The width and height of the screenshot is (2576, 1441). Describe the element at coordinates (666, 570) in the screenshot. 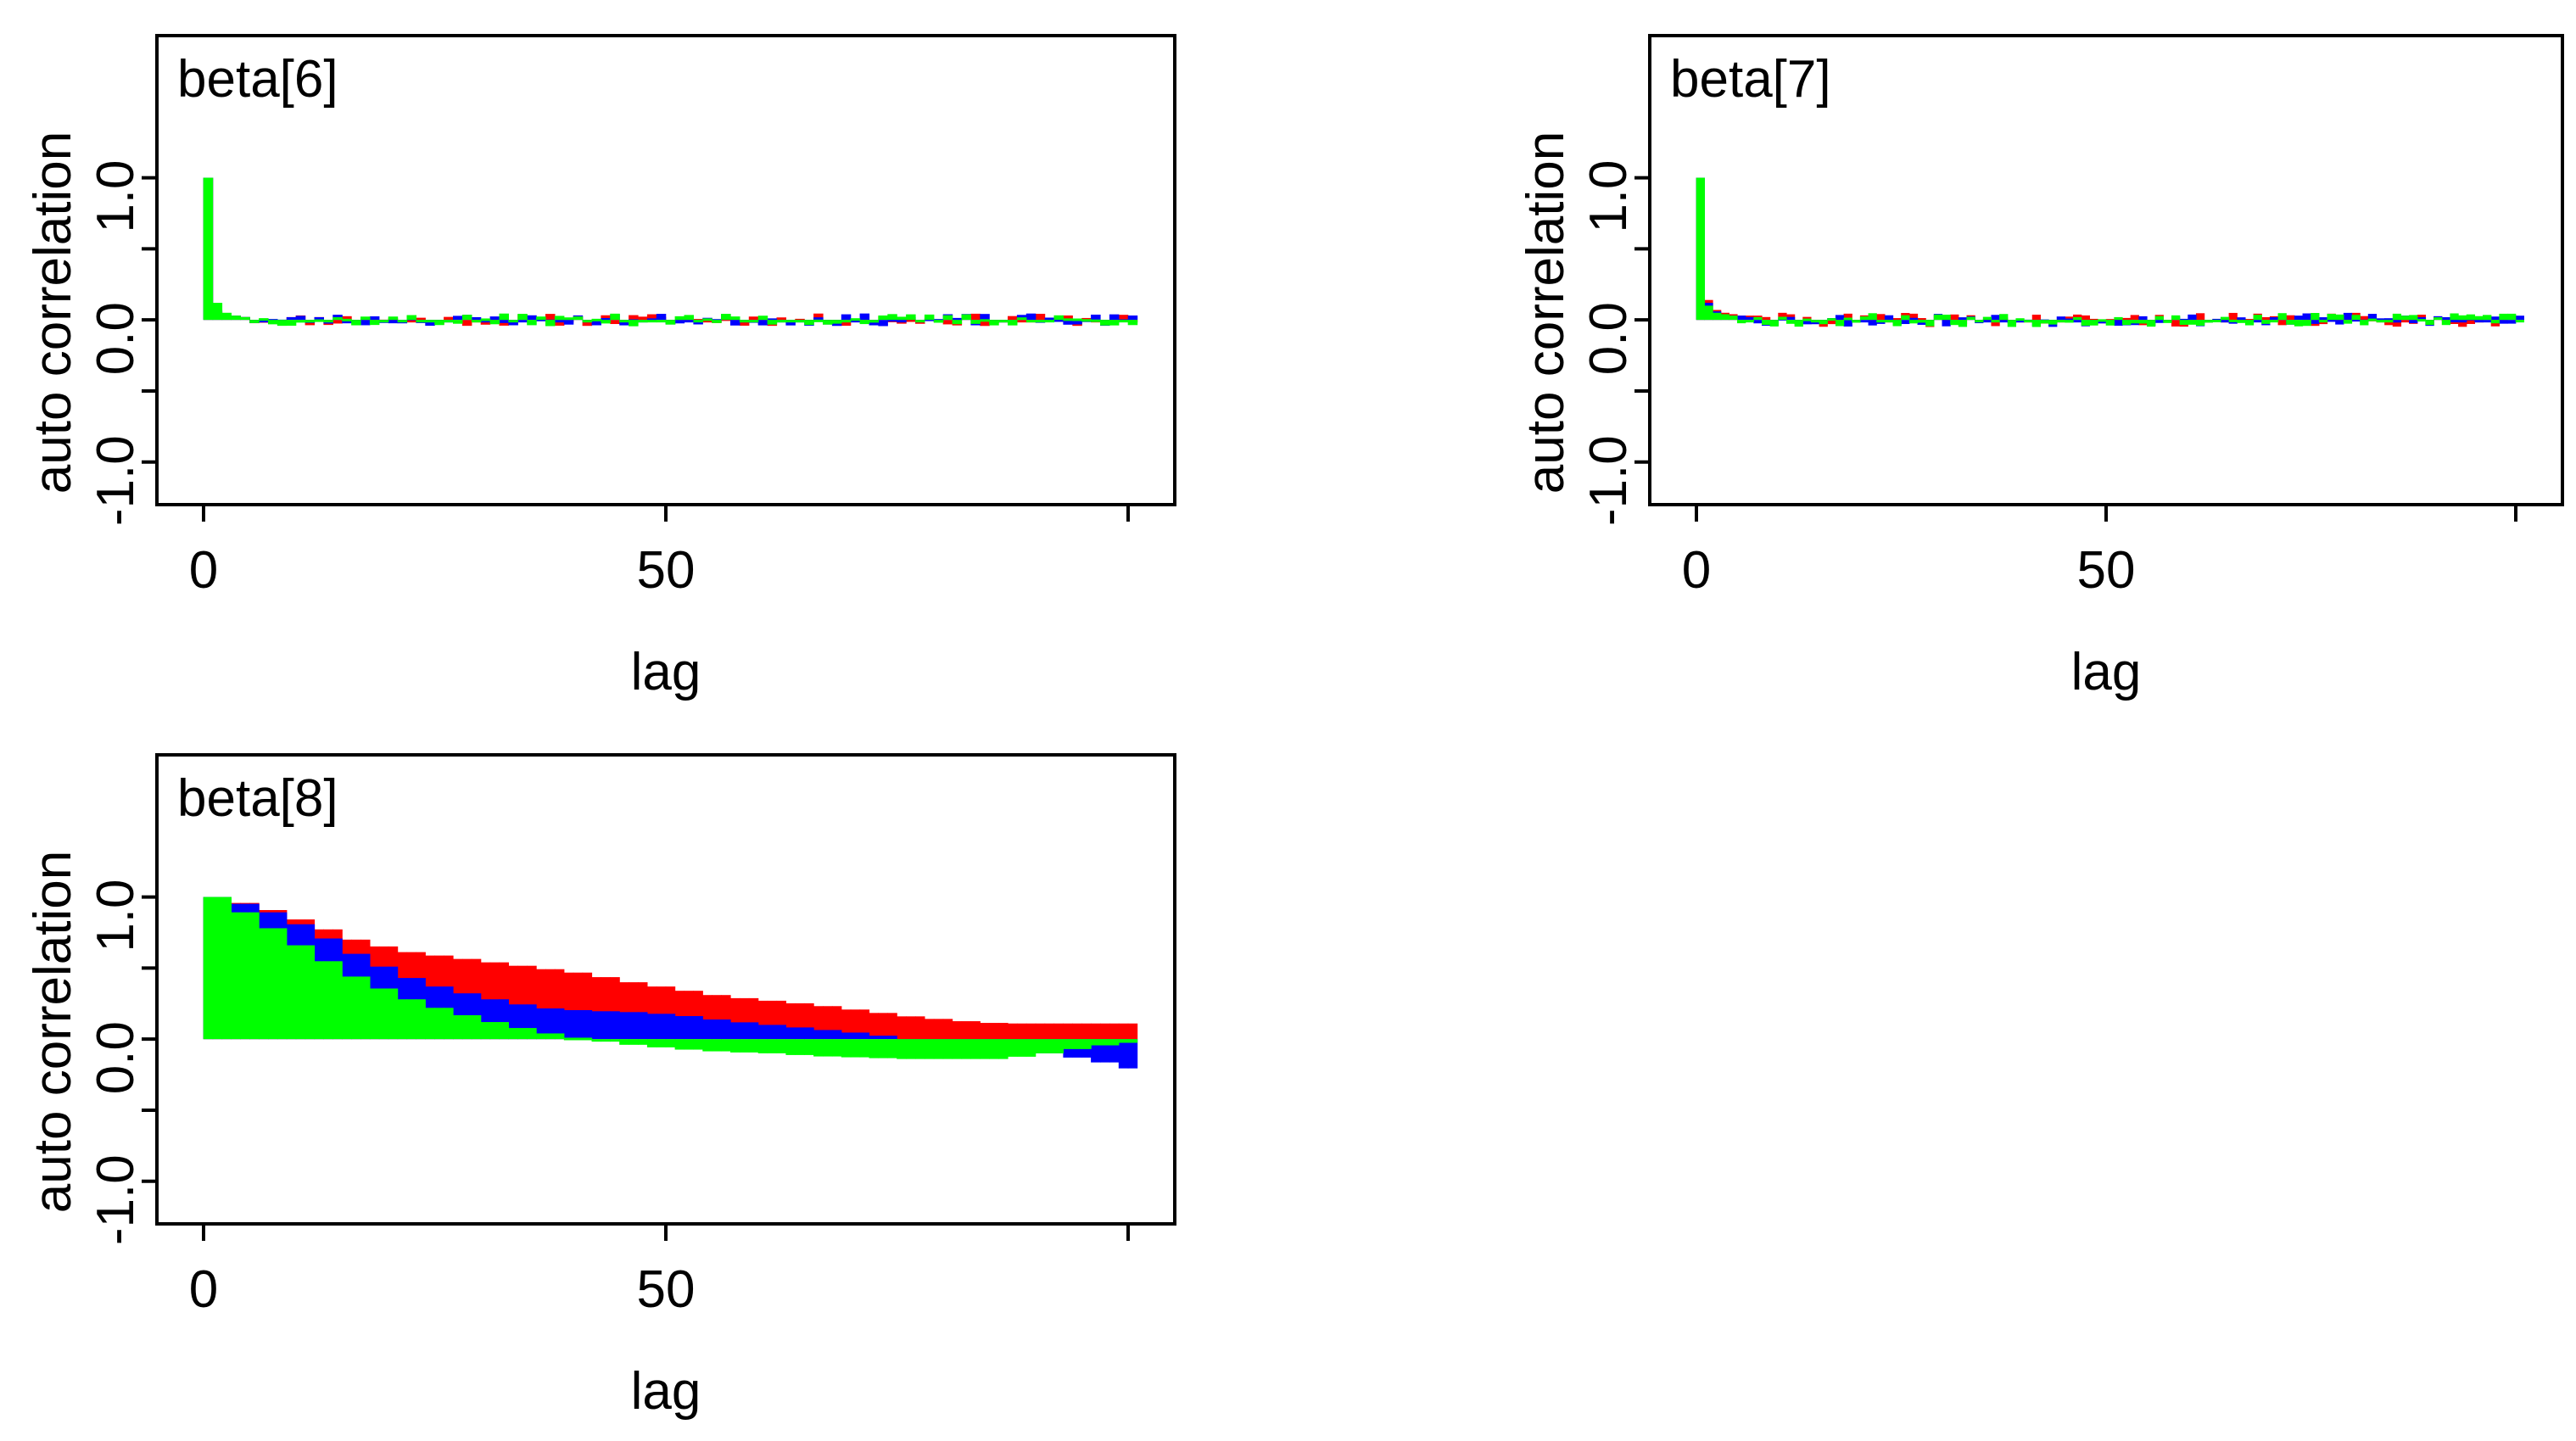

I see `x-tick-label: 50` at that location.